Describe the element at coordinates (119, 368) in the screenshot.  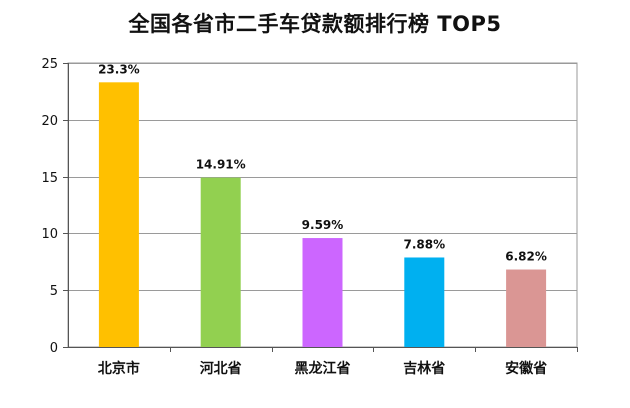
I see `x-category-label: 北京市` at that location.